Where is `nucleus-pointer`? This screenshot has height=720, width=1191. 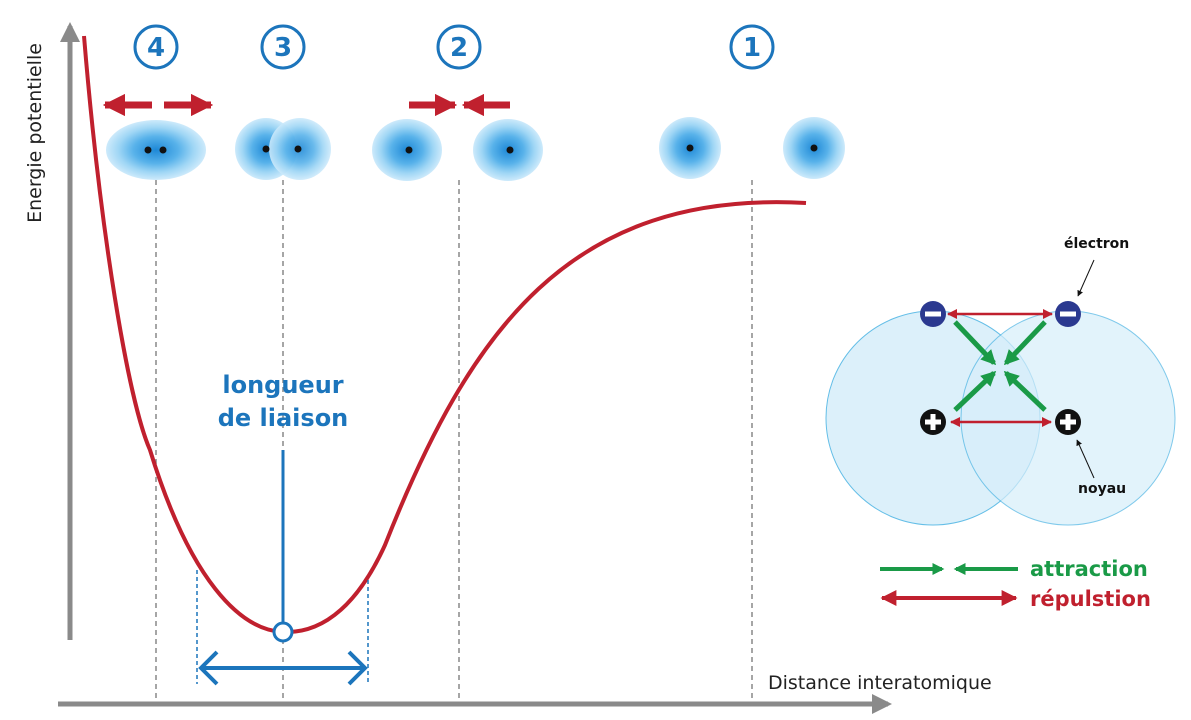
nucleus-pointer is located at coordinates (1085, 459).